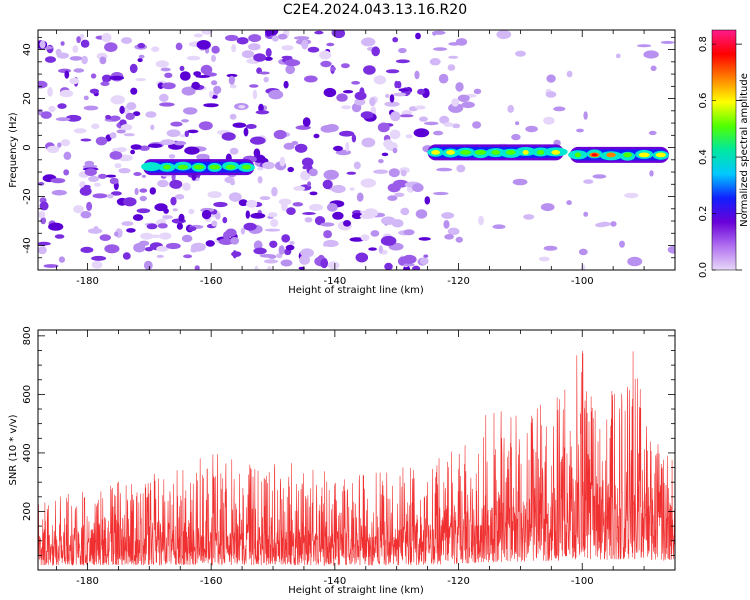  Describe the element at coordinates (27, 245) in the screenshot. I see `y-tick-label: -40` at that location.